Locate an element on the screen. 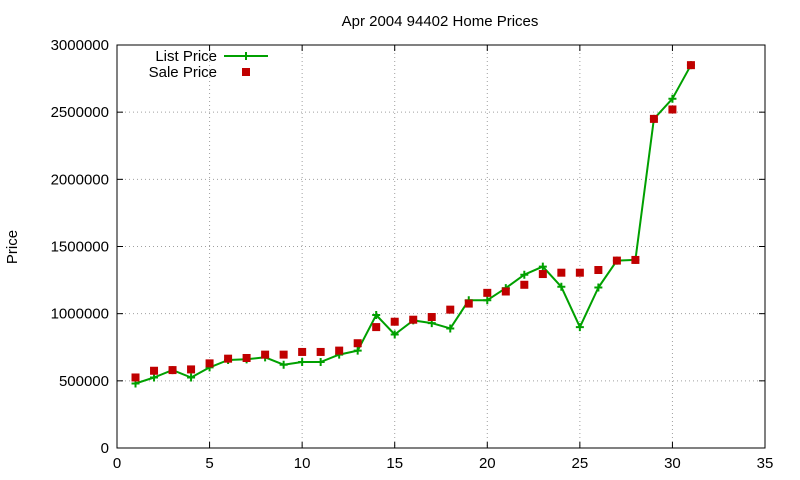 This screenshot has height=480, width=800. x-tick-label: 0 is located at coordinates (117, 463).